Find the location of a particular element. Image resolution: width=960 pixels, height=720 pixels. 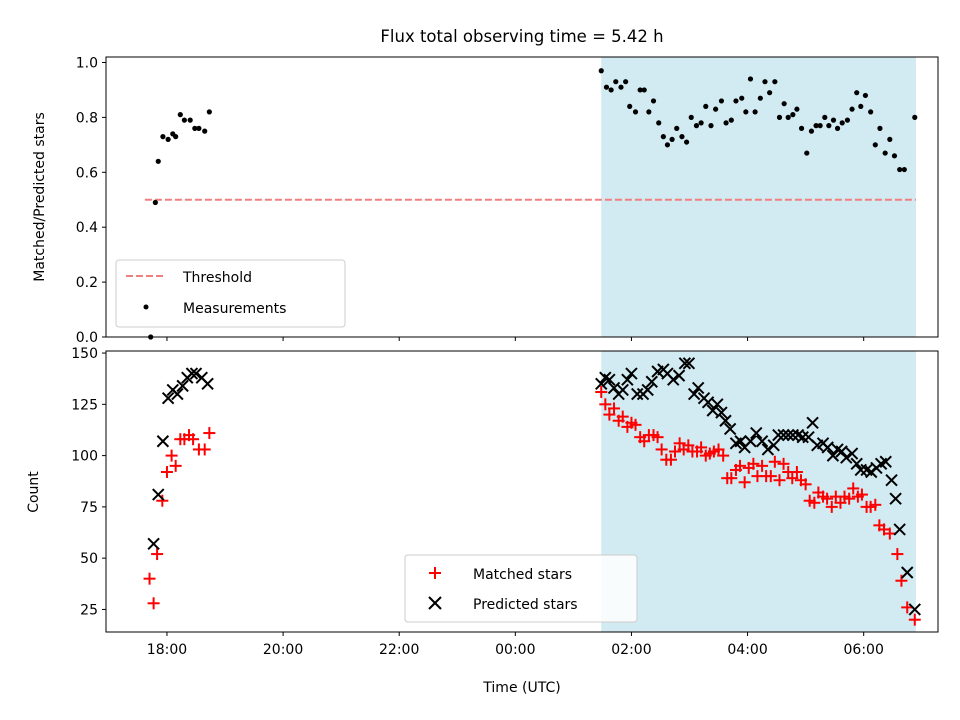

top-shaded-region is located at coordinates (758, 197).